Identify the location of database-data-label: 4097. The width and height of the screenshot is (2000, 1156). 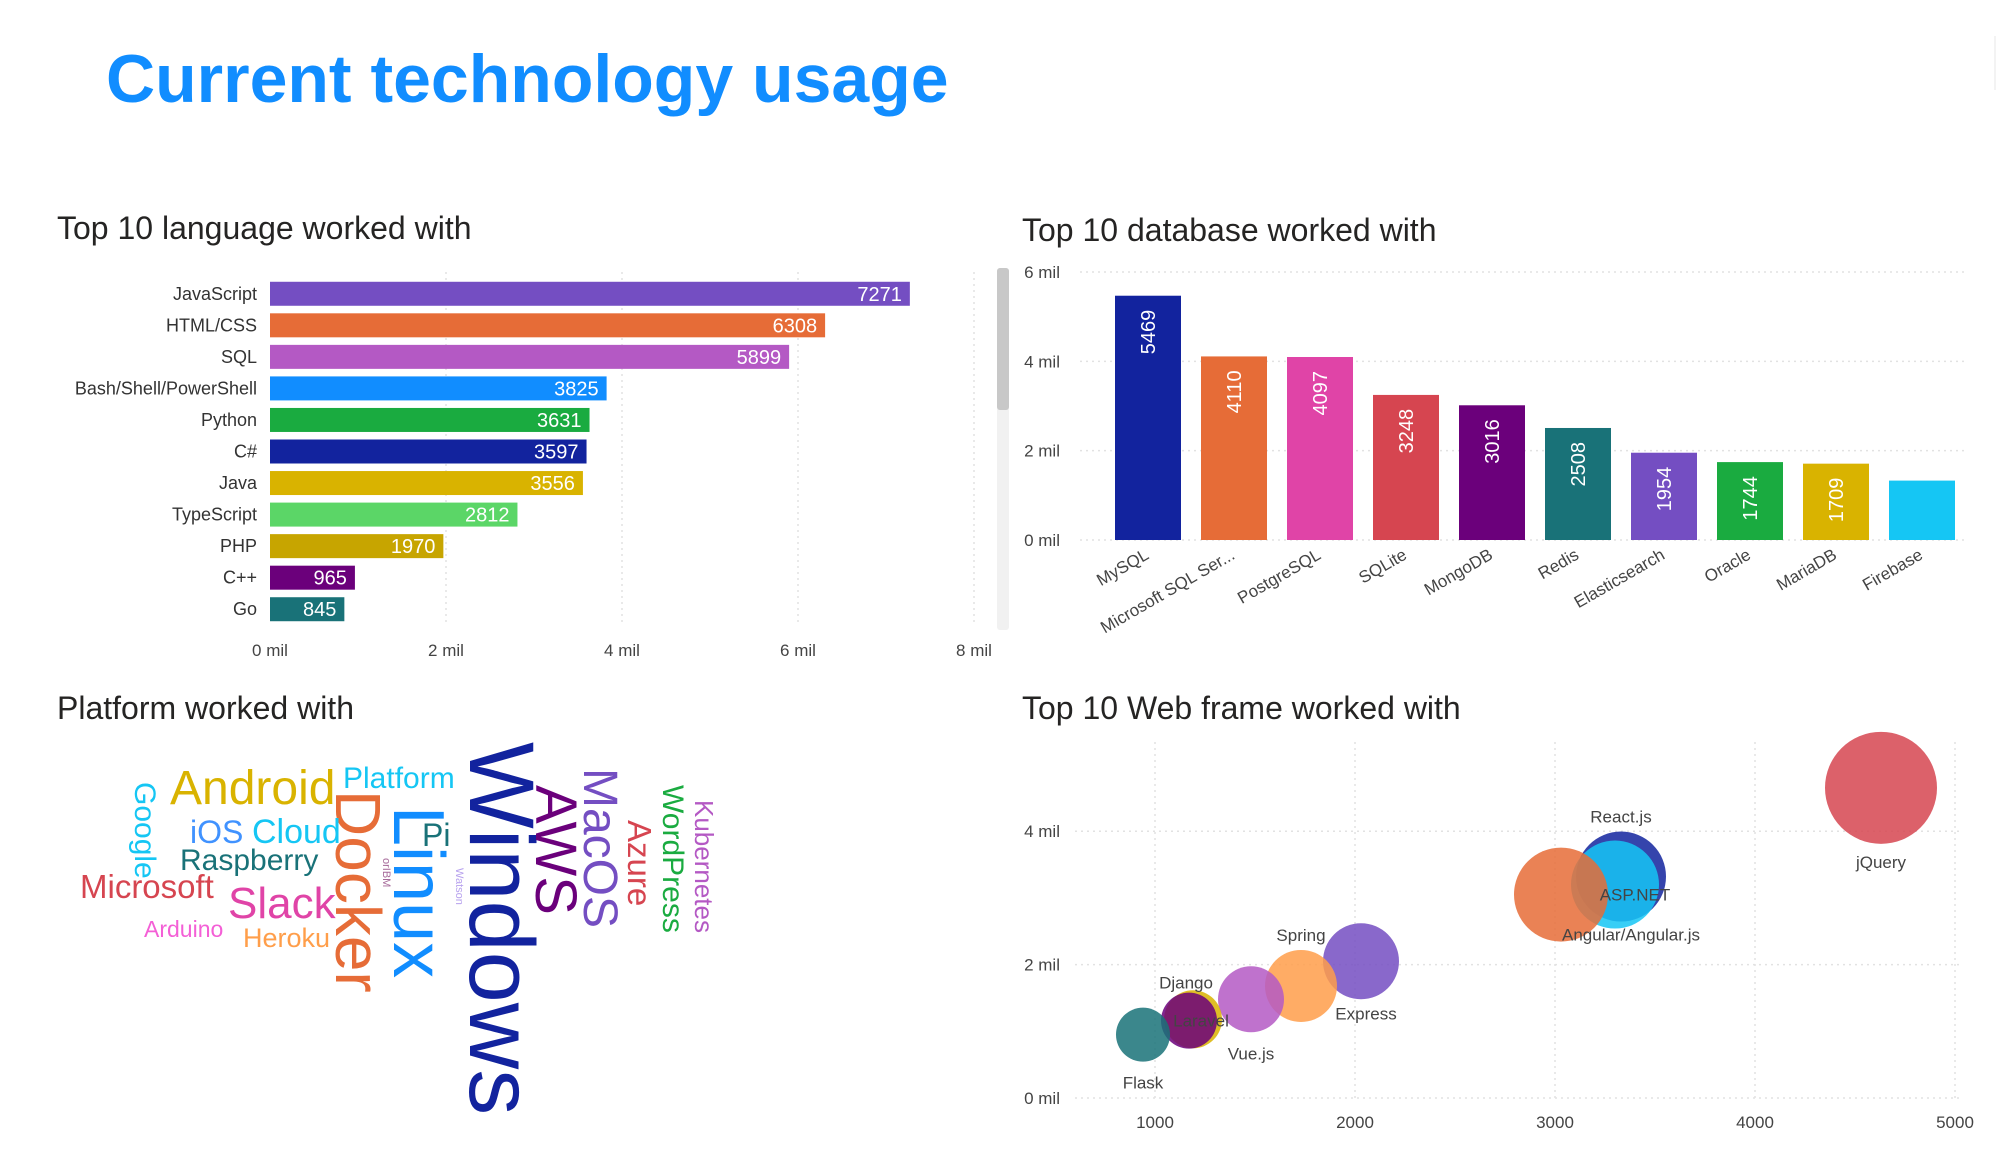
(1321, 393).